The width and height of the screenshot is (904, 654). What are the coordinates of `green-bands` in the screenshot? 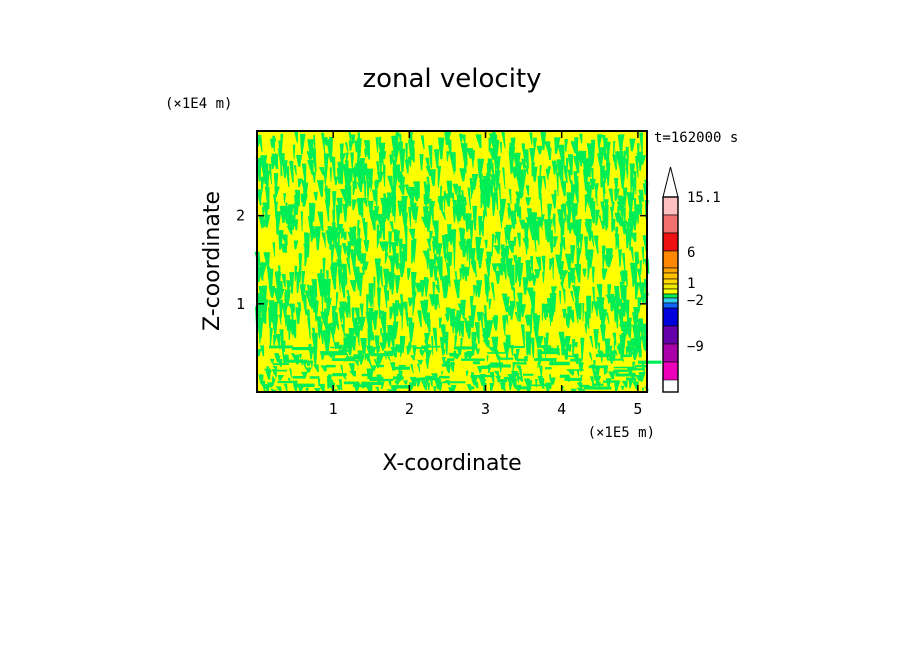 It's located at (465, 367).